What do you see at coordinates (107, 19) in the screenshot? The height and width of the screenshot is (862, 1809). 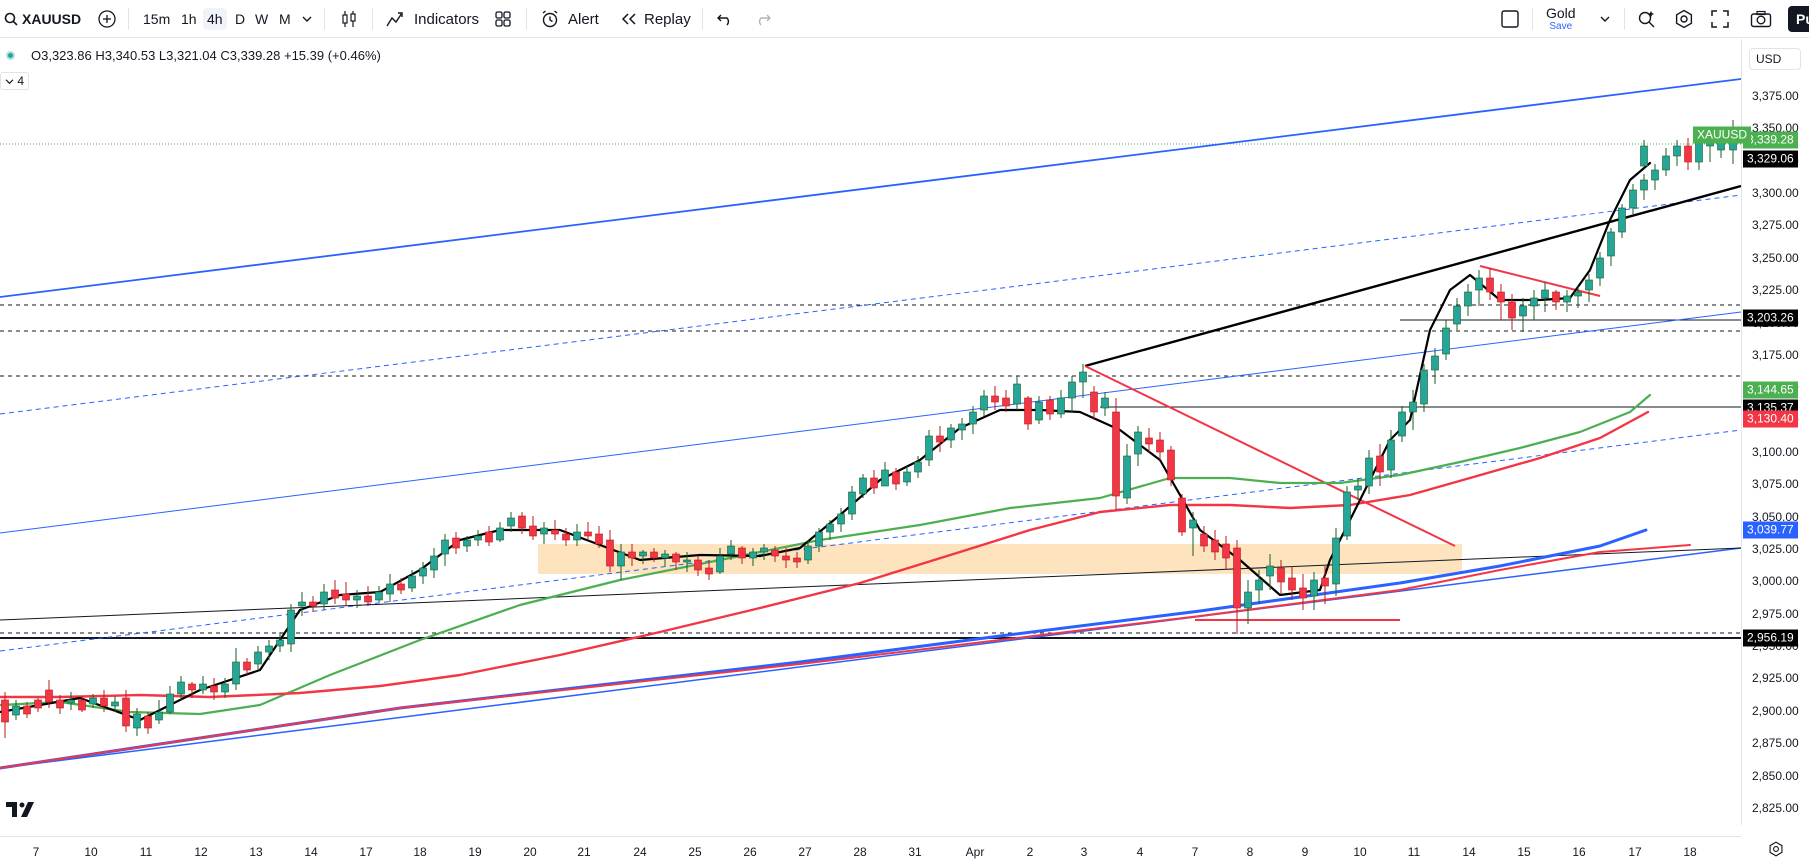 I see `add-symbol-button` at bounding box center [107, 19].